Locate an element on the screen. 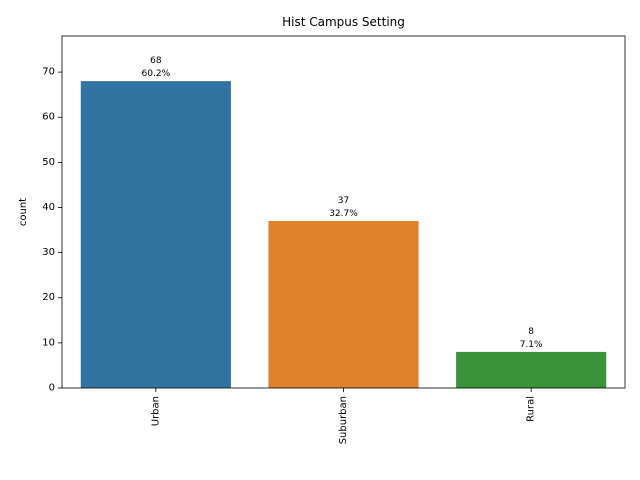  chart-title: Hist Campus Setting is located at coordinates (343, 22).